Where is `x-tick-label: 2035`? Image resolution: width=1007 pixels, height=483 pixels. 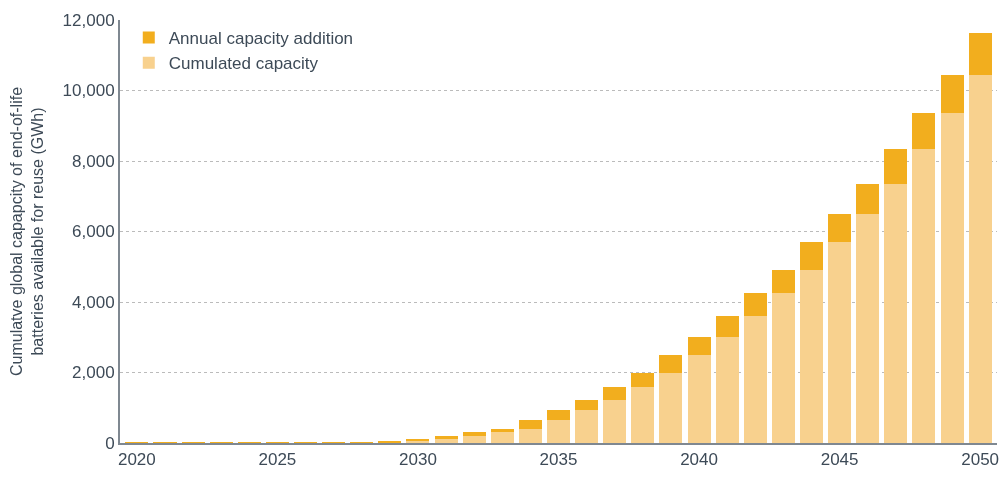 x-tick-label: 2035 is located at coordinates (558, 460).